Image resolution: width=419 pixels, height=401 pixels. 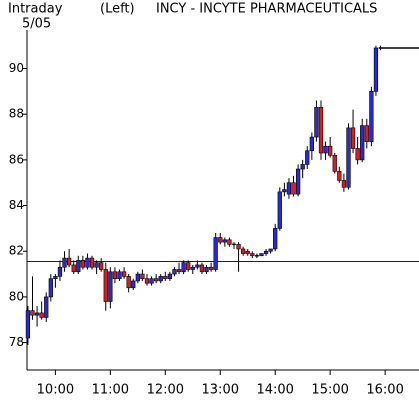 I want to click on y-tick-label: 78, so click(x=16, y=342).